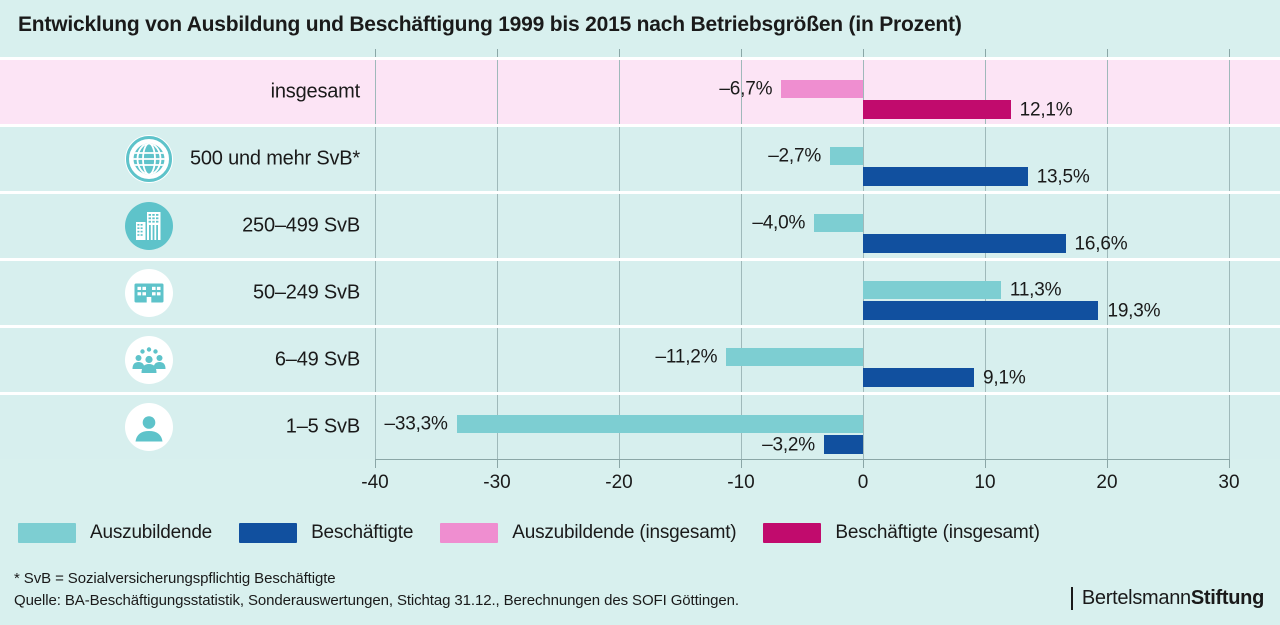  Describe the element at coordinates (640, 92) in the screenshot. I see `chart-row: insgesamt –6,7% 12,1%` at that location.